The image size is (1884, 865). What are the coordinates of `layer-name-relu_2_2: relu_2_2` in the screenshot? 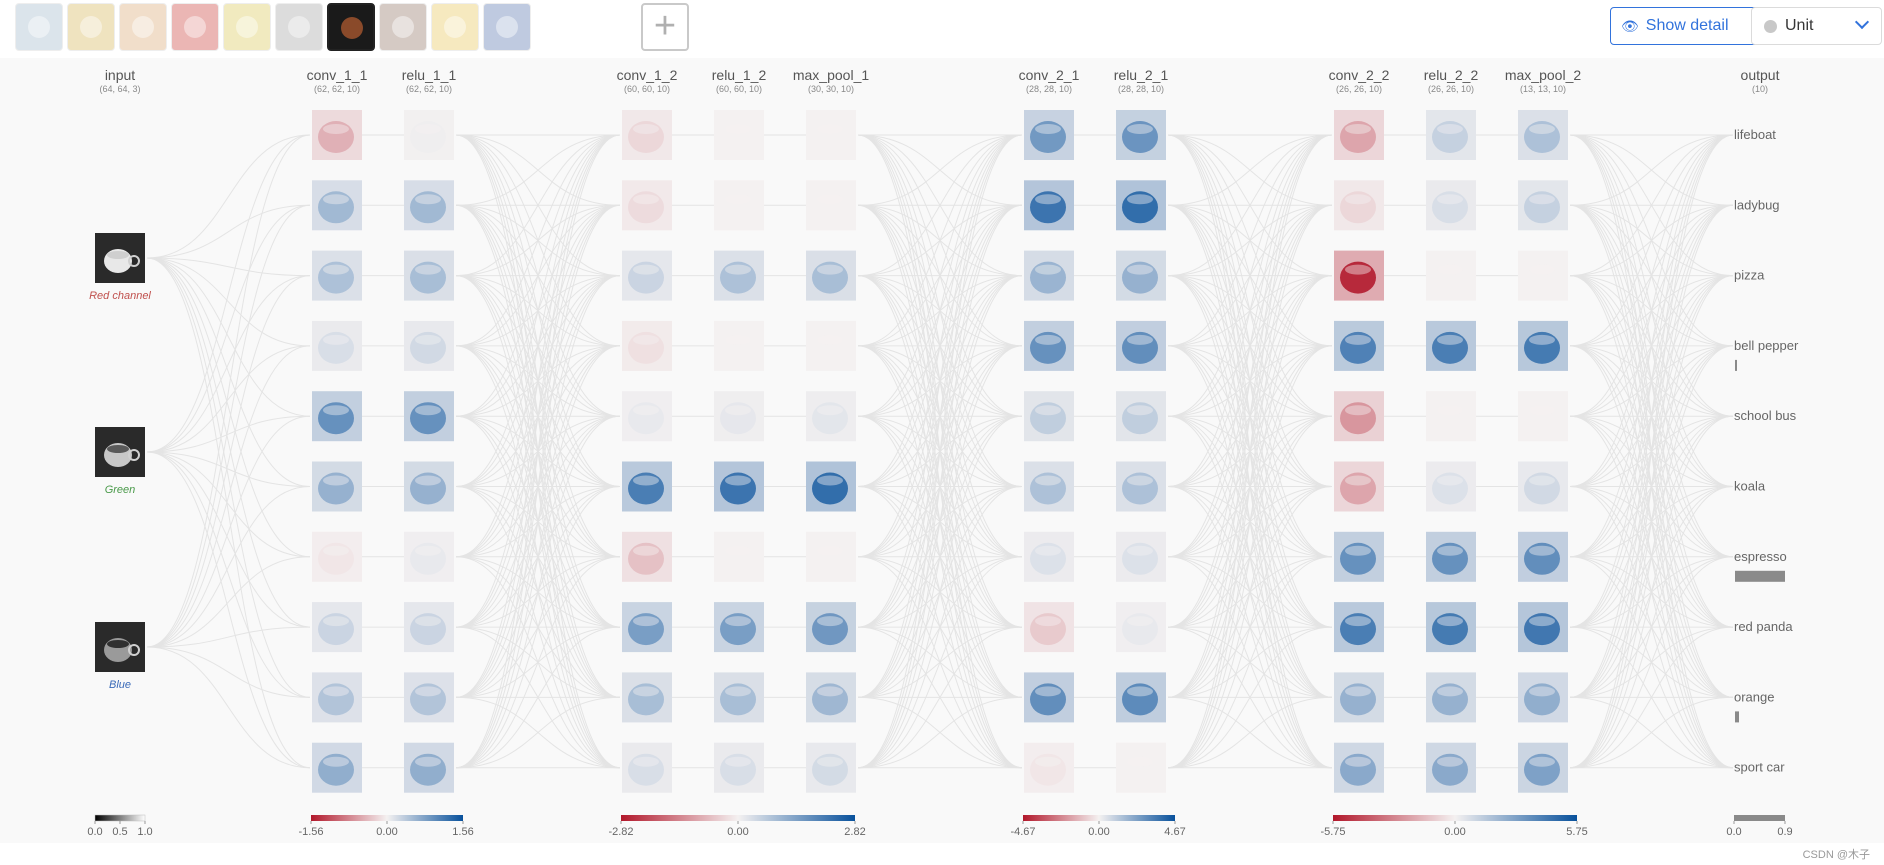 It's located at (1451, 75).